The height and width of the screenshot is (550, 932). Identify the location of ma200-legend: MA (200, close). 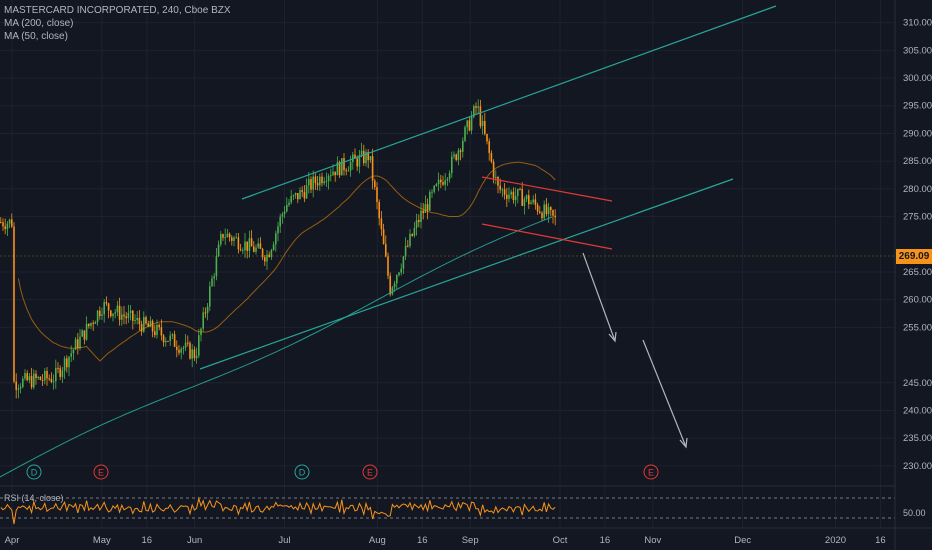
(39, 23).